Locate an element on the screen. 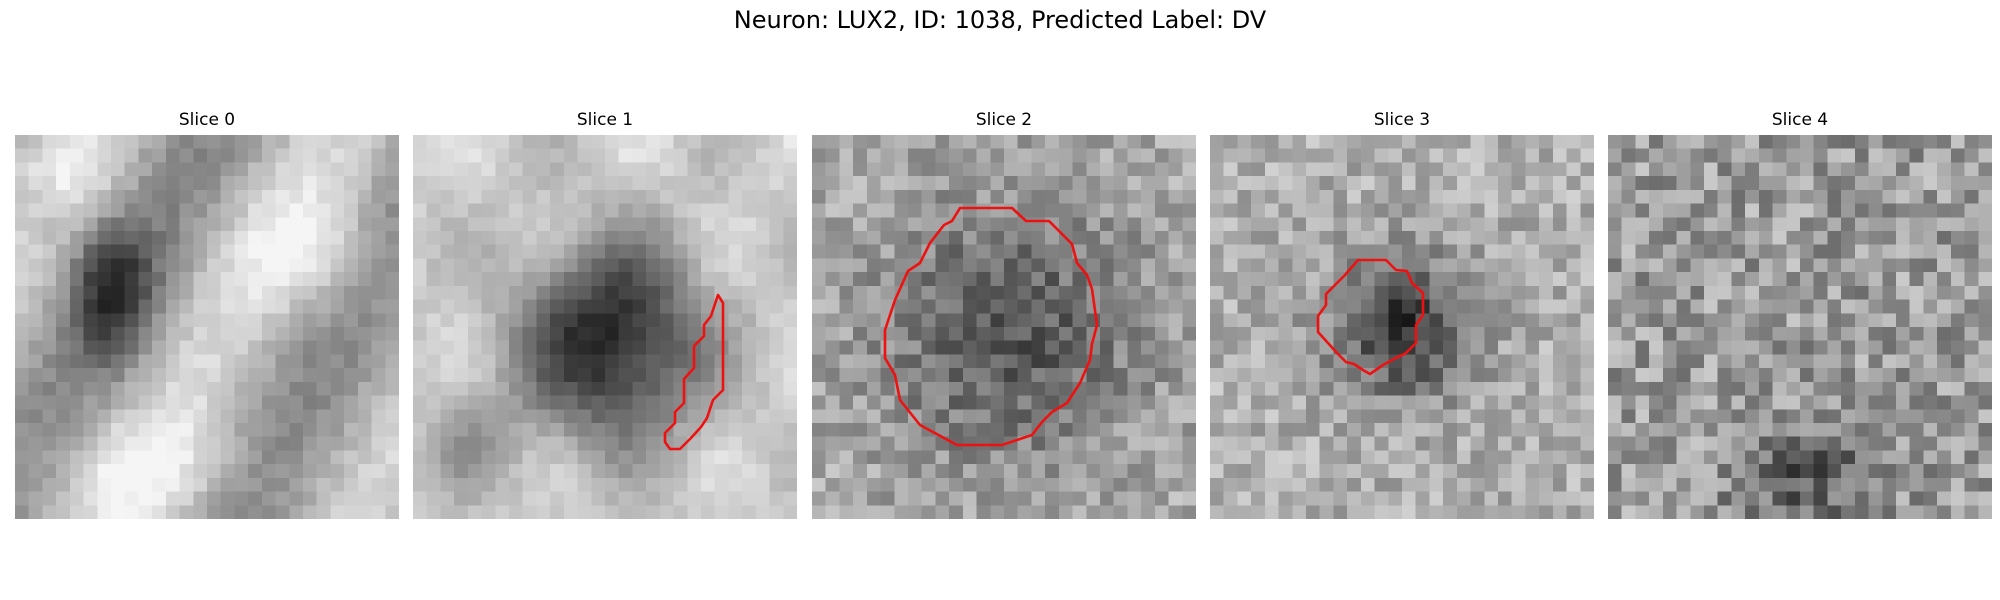 Image resolution: width=2000 pixels, height=600 pixels. slice-title: Slice 0 is located at coordinates (207, 120).